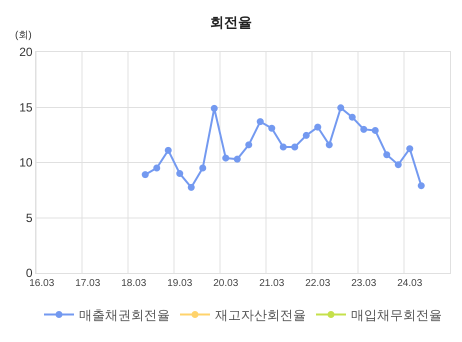  Describe the element at coordinates (29, 273) in the screenshot. I see `y-tick-label: 0` at that location.